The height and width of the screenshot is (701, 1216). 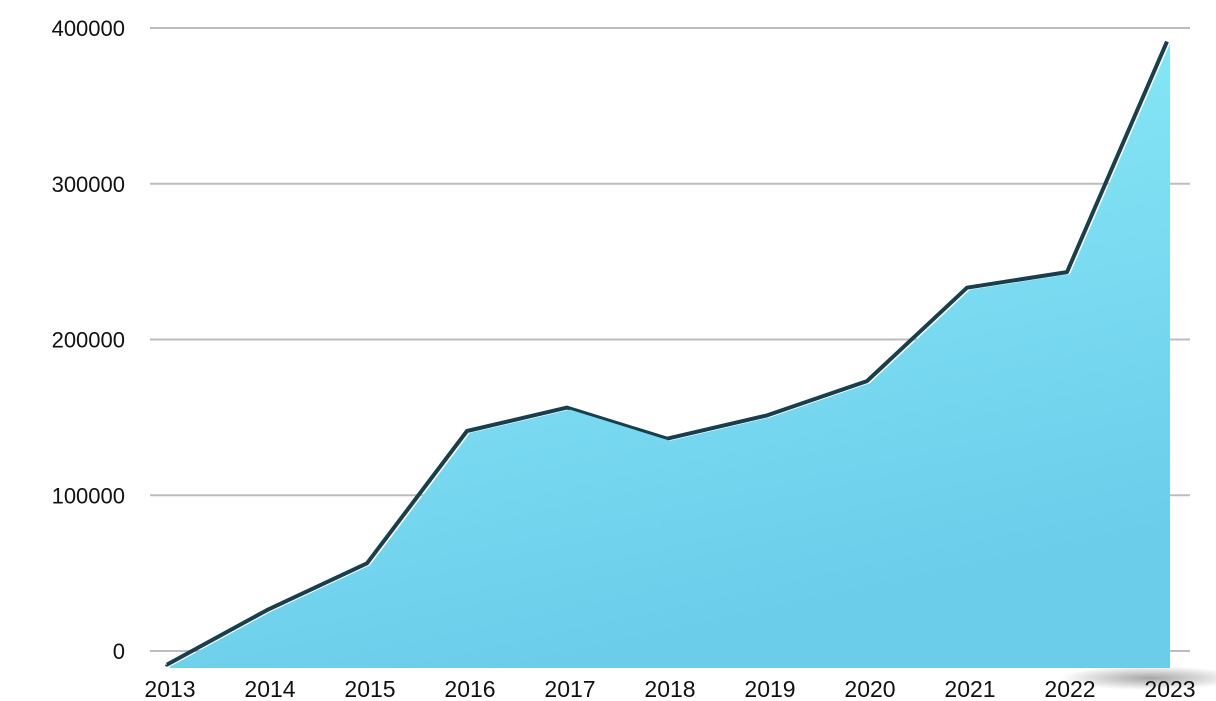 What do you see at coordinates (769, 688) in the screenshot?
I see `x-tick-label: 2019` at bounding box center [769, 688].